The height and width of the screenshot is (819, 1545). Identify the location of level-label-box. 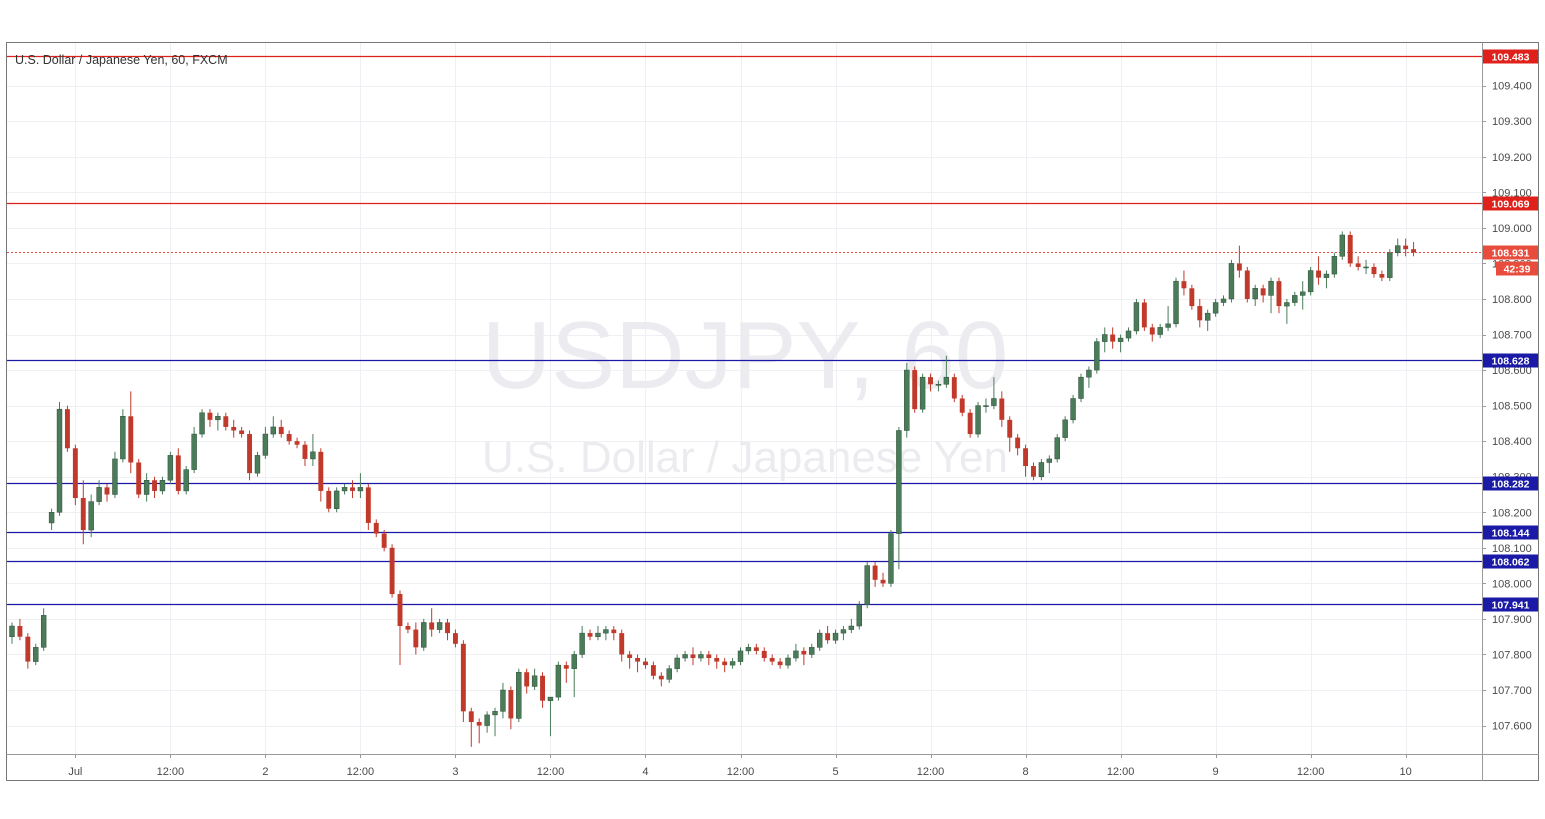
(1510, 604).